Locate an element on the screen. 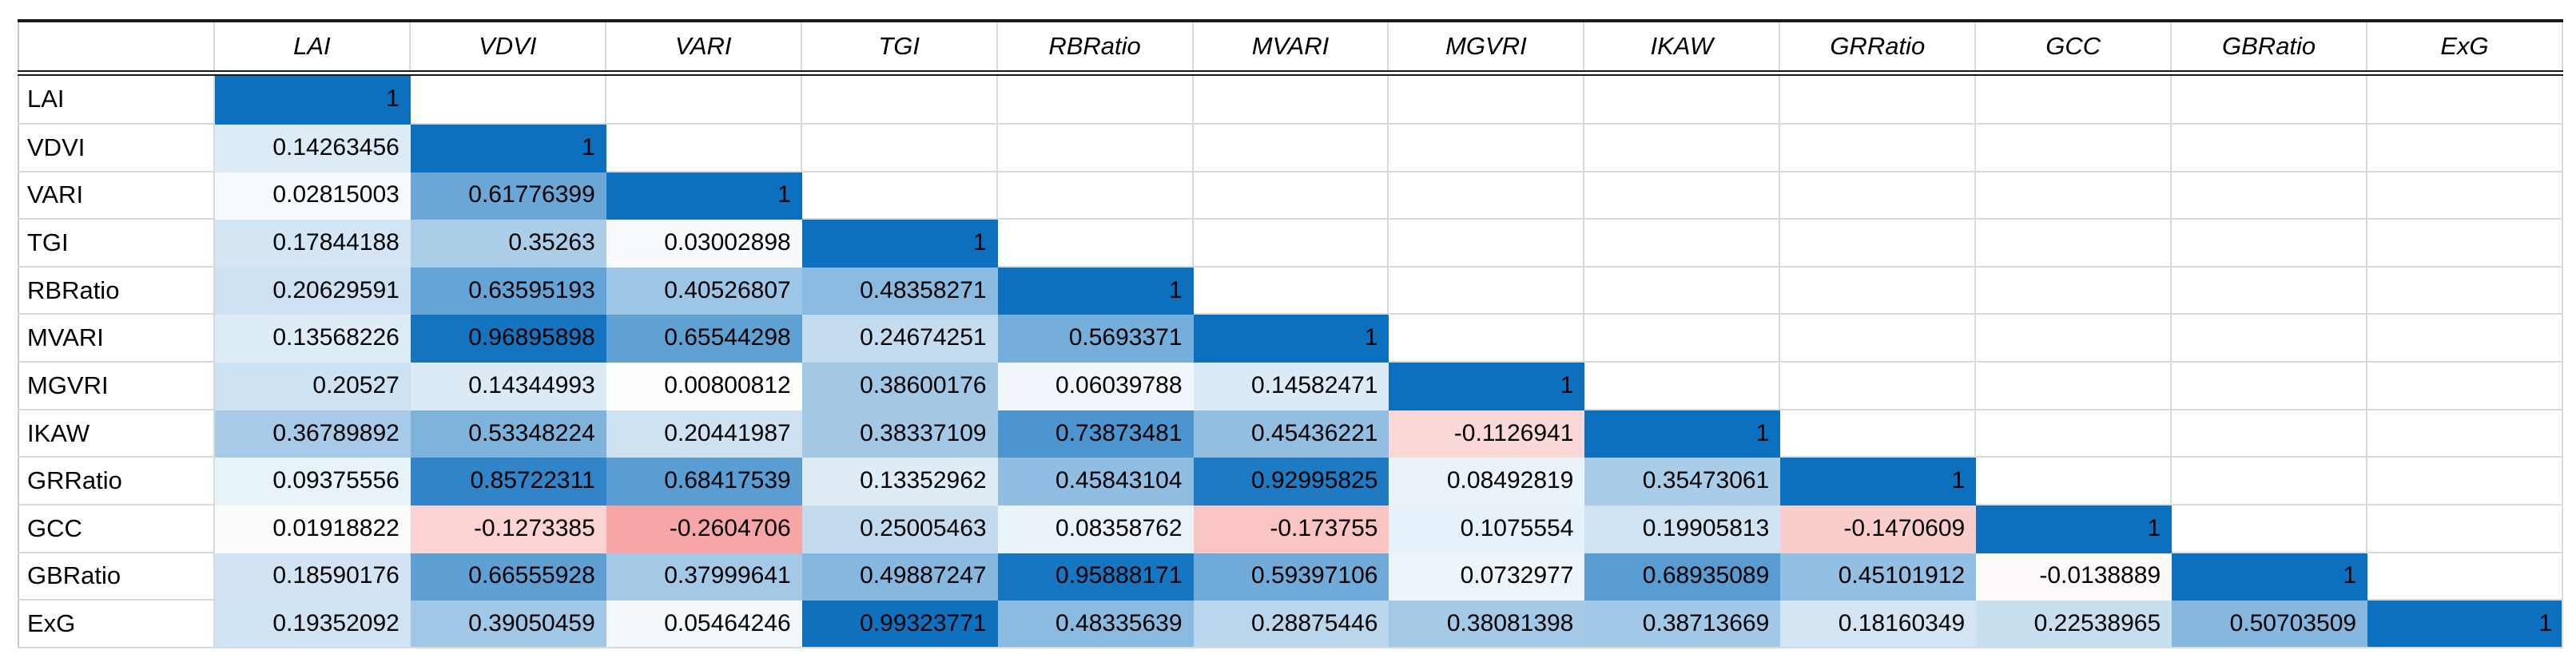 The image size is (2576, 666). cell-GRRatio-GRRatio: 1 is located at coordinates (1878, 481).